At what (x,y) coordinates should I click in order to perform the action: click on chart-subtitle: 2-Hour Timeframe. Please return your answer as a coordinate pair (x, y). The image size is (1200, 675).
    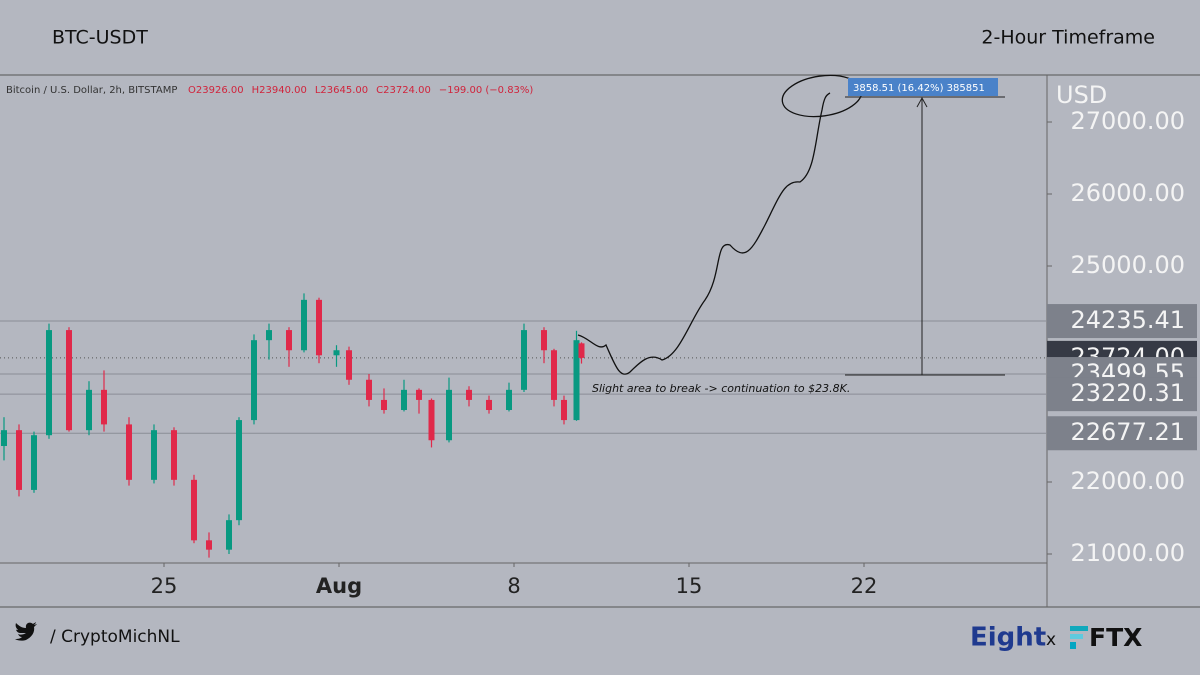
    Looking at the image, I should click on (1068, 38).